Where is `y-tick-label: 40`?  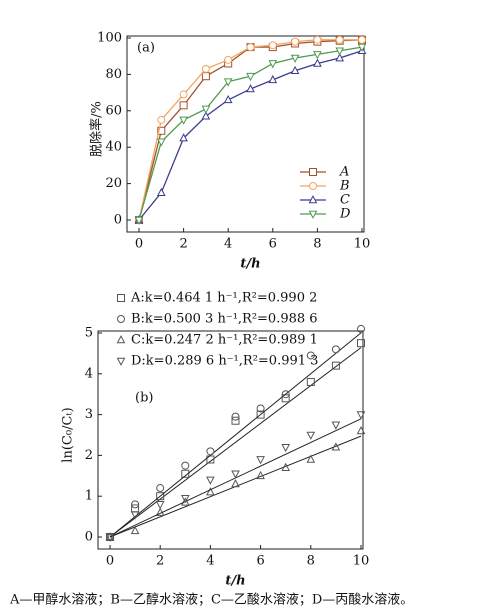
y-tick-label: 40 is located at coordinates (113, 147).